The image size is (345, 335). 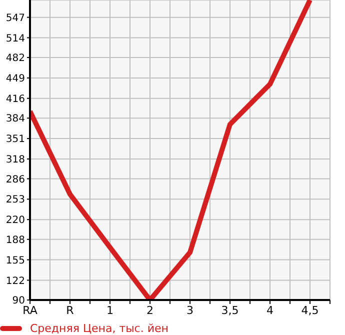 What do you see at coordinates (15, 240) in the screenshot?
I see `y-tick-label: 188` at bounding box center [15, 240].